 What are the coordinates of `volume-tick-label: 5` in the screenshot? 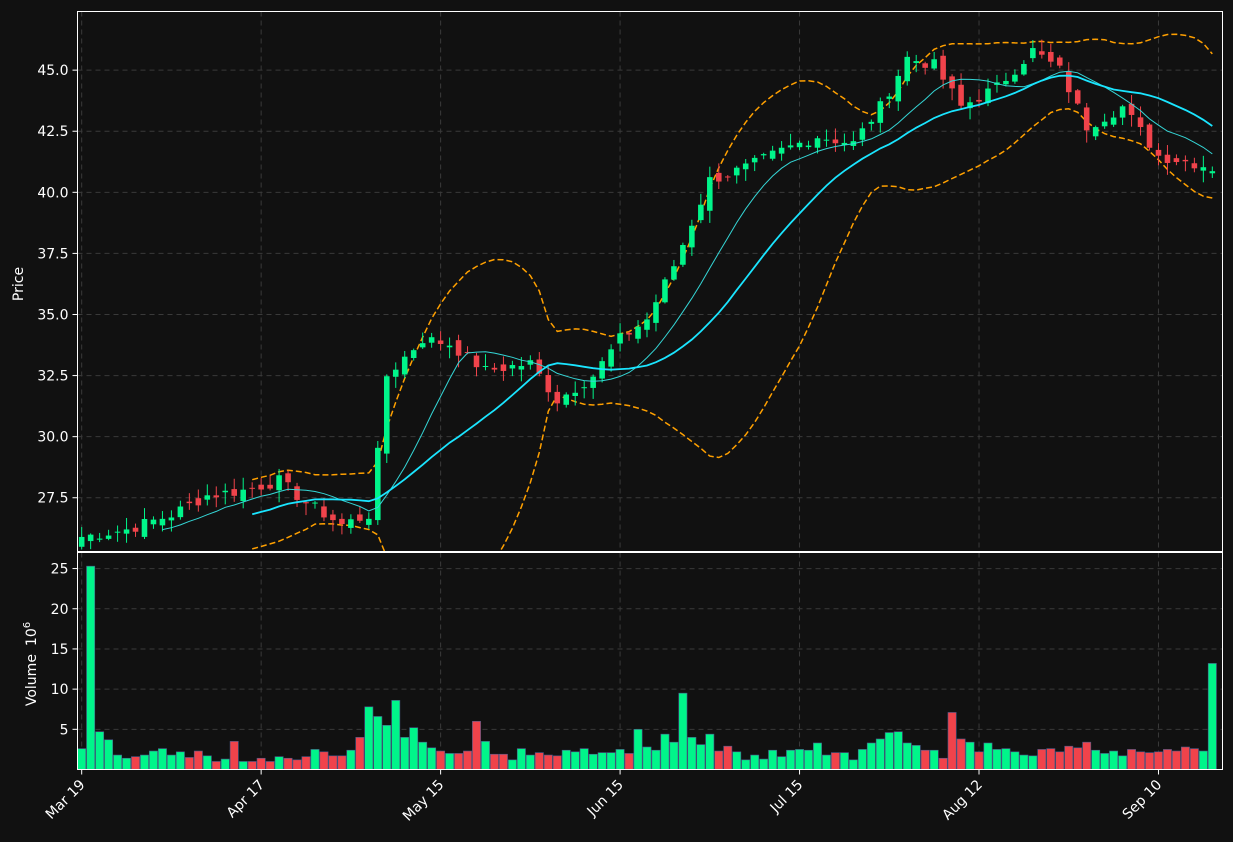 It's located at (64, 730).